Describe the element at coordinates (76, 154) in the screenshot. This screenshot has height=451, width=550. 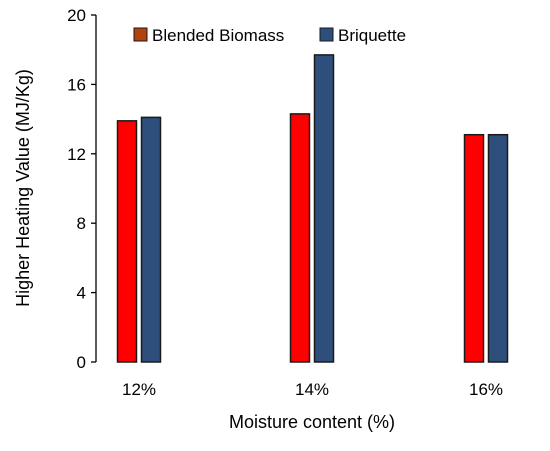
I see `y-tick-label: 12` at that location.